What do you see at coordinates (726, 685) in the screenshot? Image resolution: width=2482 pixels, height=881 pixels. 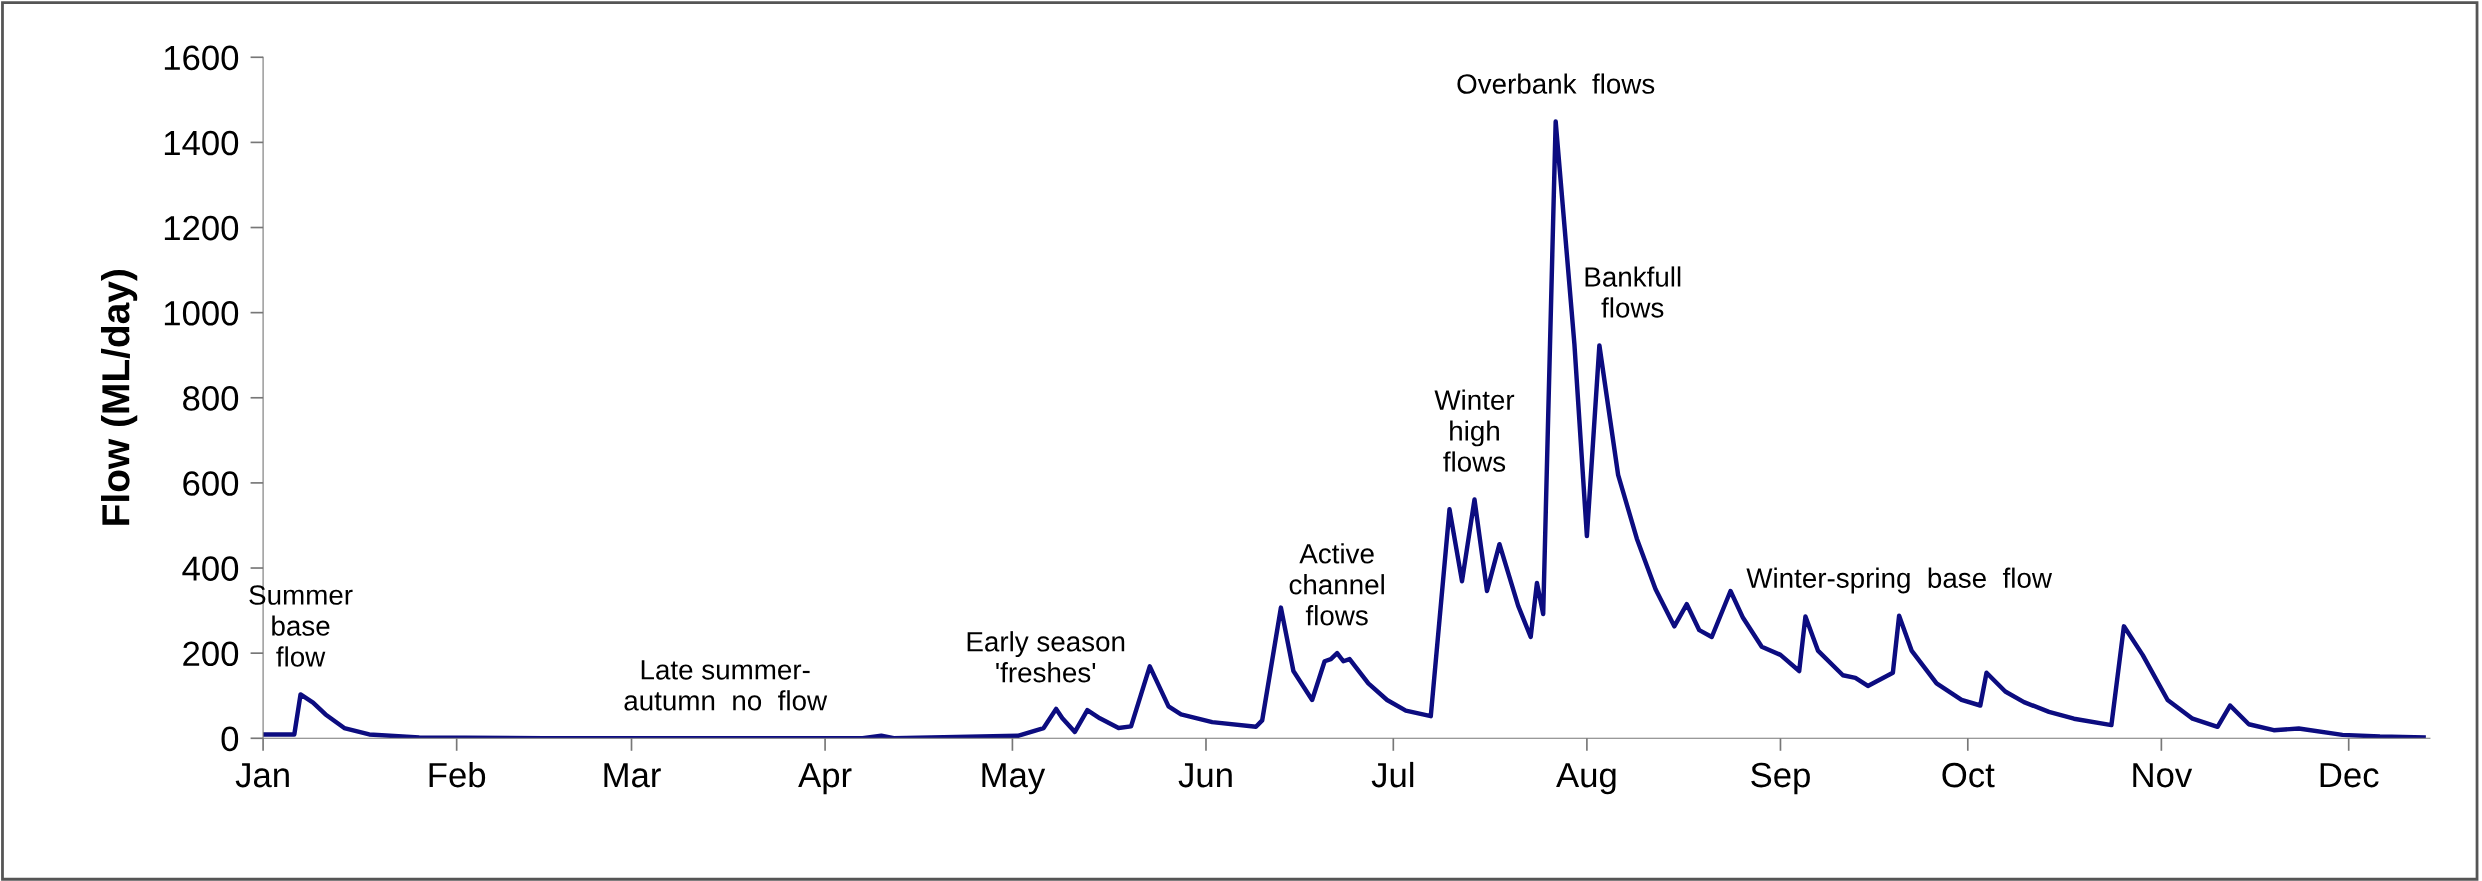 I see `annotation: Late summer- autumn no flow` at bounding box center [726, 685].